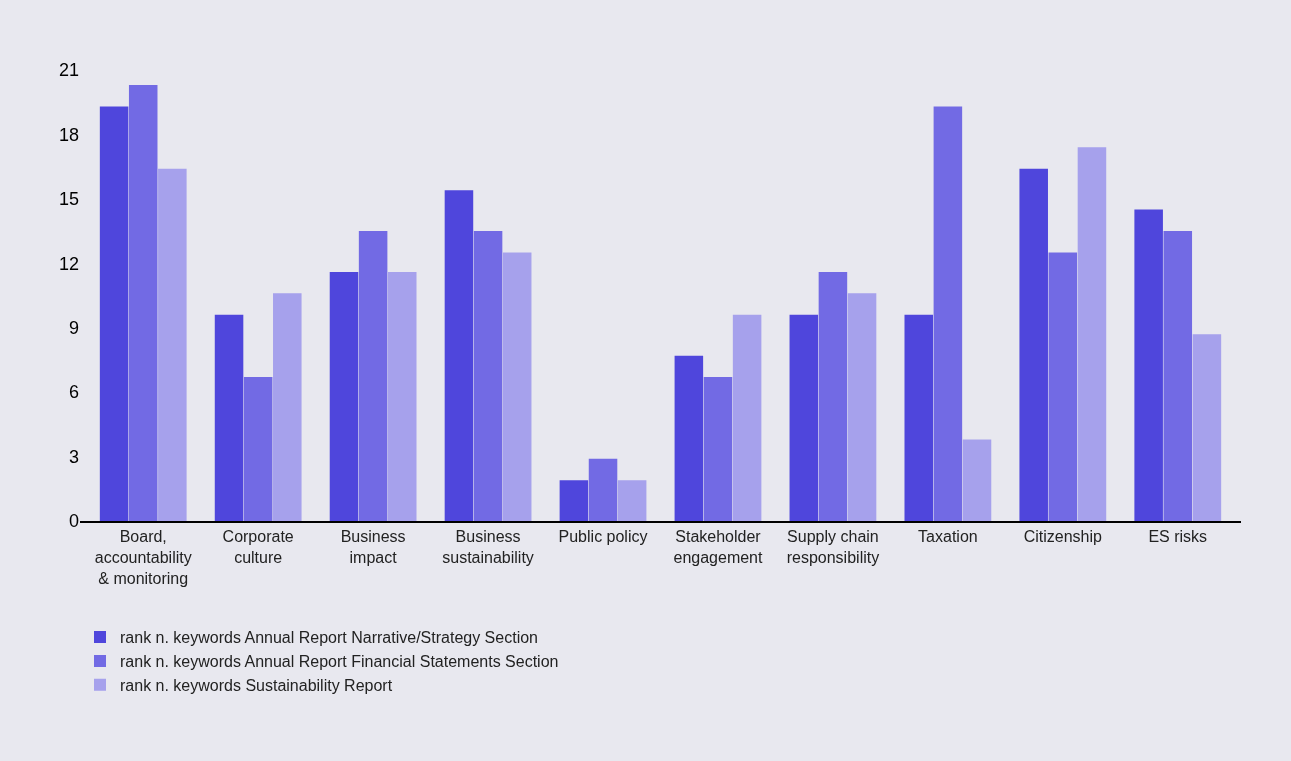 This screenshot has width=1291, height=761. Describe the element at coordinates (373, 547) in the screenshot. I see `x-tick-label: Business impact` at that location.